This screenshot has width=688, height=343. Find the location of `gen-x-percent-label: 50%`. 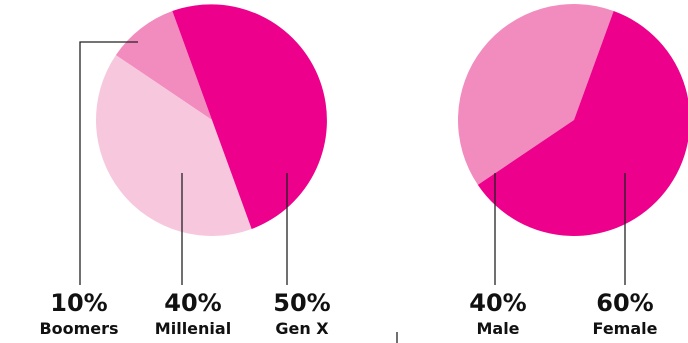

gen-x-percent-label: 50% is located at coordinates (301, 303).